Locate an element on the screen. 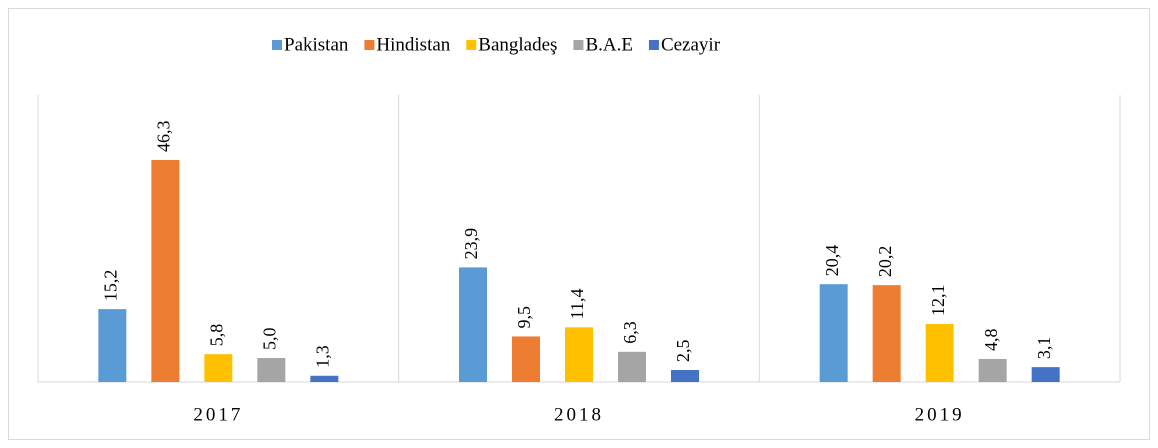  legend-label: Bangladeş is located at coordinates (517, 44).